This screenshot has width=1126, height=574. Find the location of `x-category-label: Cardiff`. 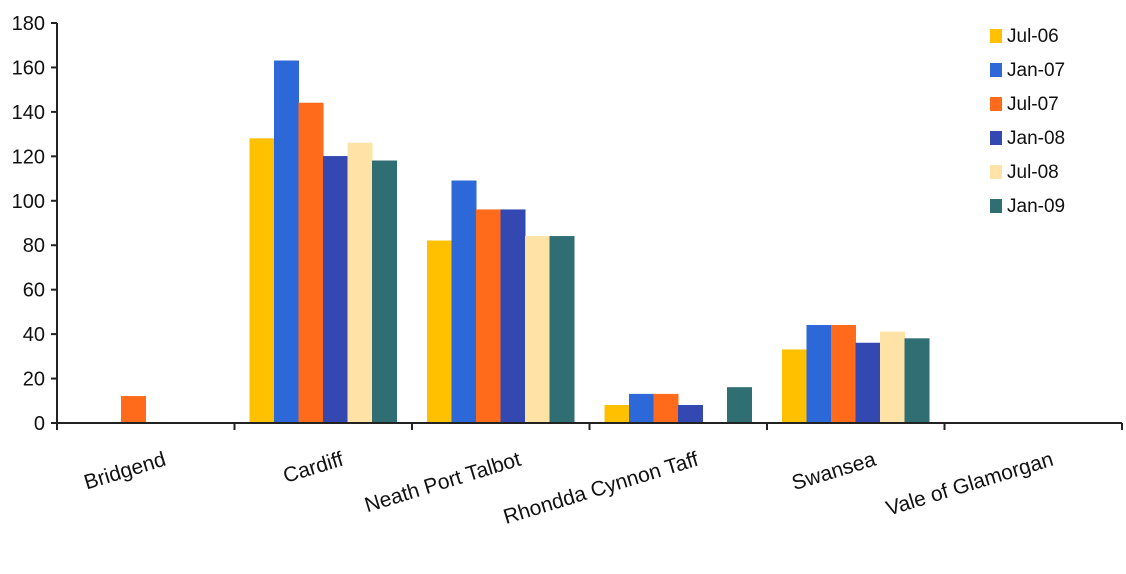

x-category-label: Cardiff is located at coordinates (313, 468).